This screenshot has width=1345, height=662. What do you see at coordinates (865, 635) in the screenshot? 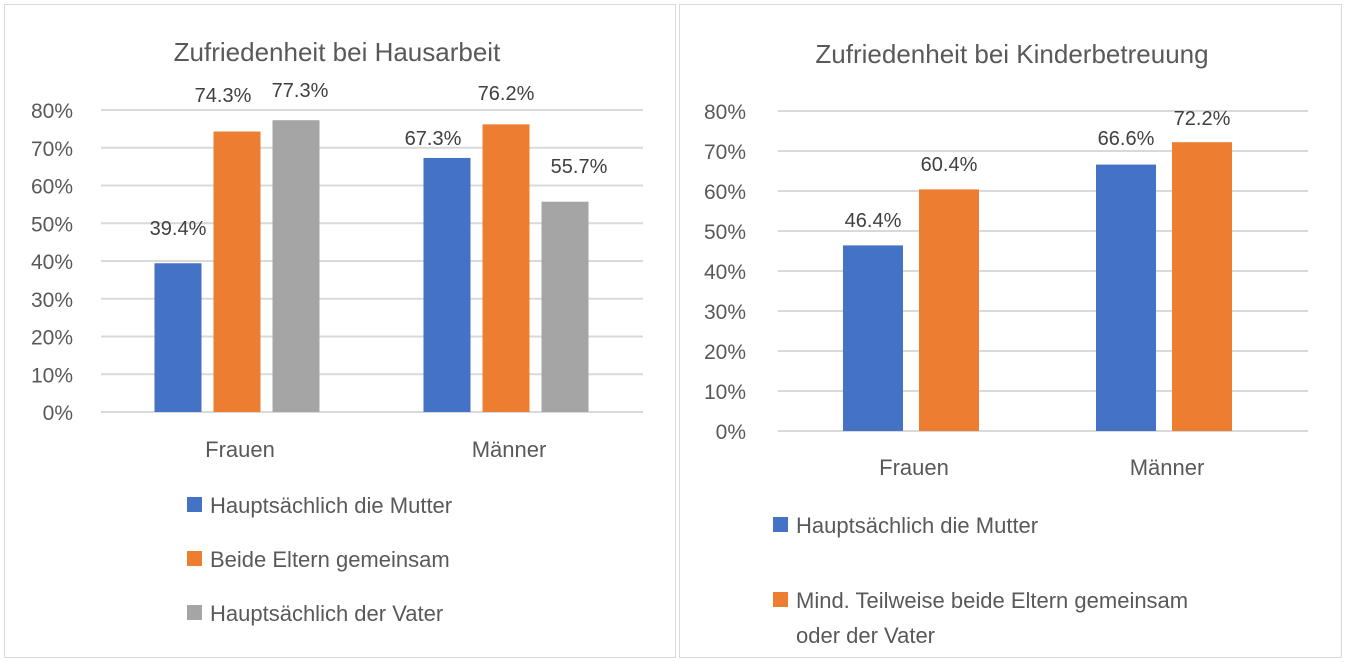
I see `legend-label: oder der Vater` at bounding box center [865, 635].